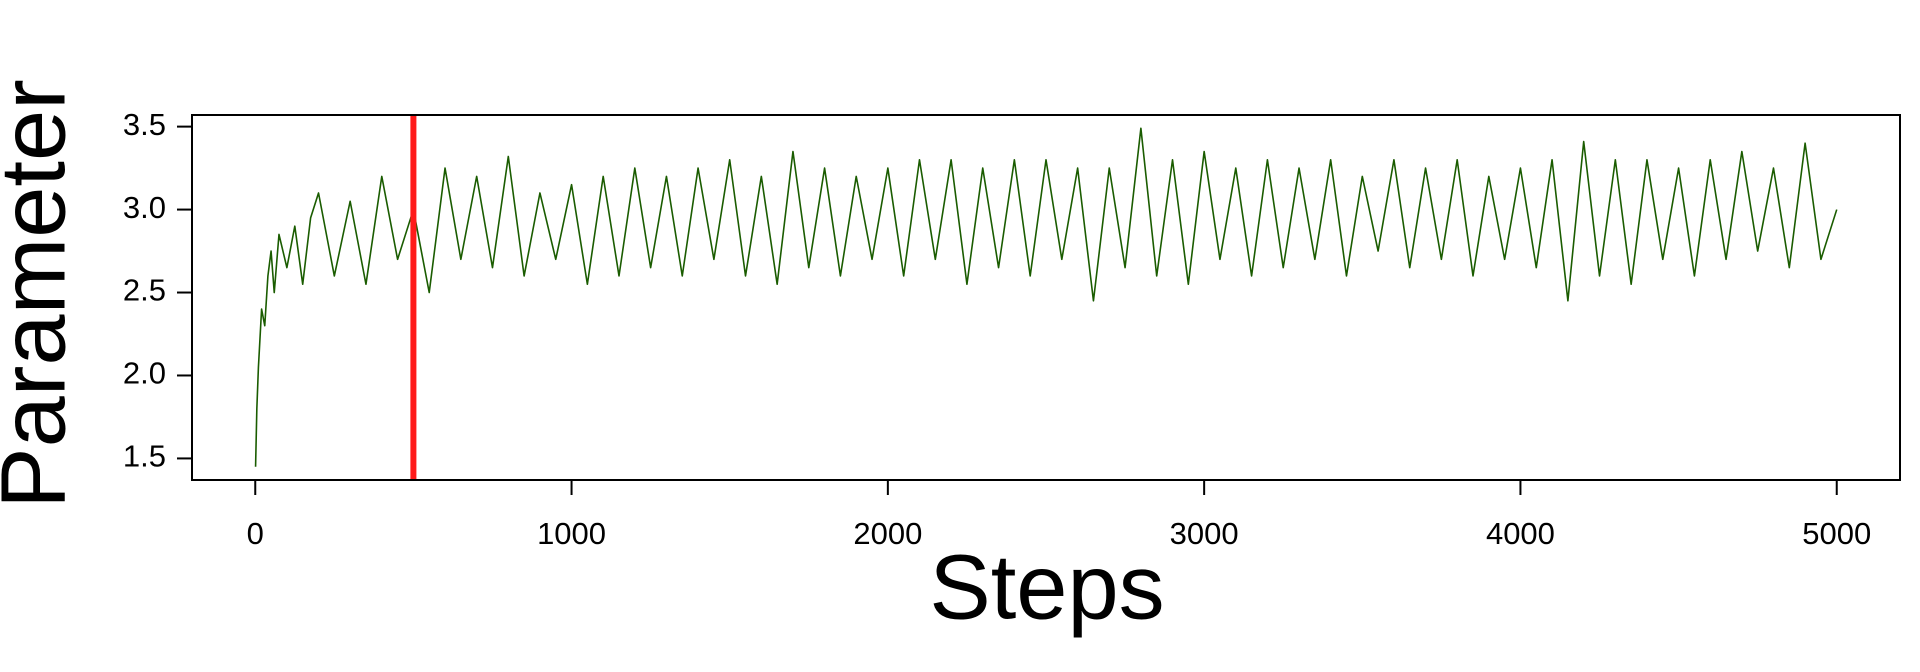 This screenshot has height=672, width=1920. Describe the element at coordinates (144, 456) in the screenshot. I see `y-tick-label: 1.5` at that location.